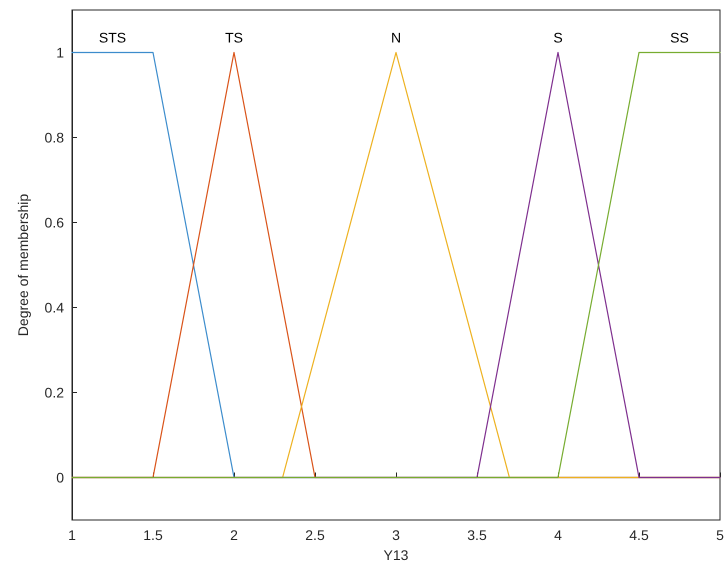 The width and height of the screenshot is (728, 584). Describe the element at coordinates (396, 38) in the screenshot. I see `series-label: N` at that location.